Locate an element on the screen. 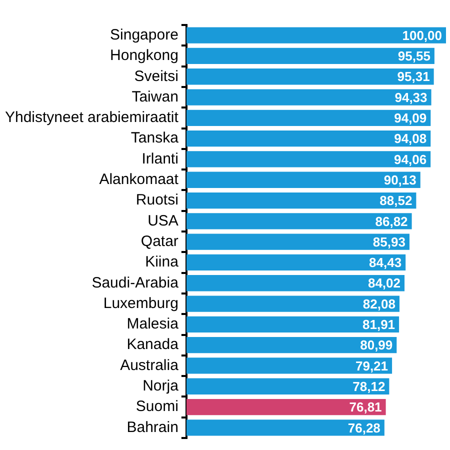  data-label: 82,08 is located at coordinates (379, 304).